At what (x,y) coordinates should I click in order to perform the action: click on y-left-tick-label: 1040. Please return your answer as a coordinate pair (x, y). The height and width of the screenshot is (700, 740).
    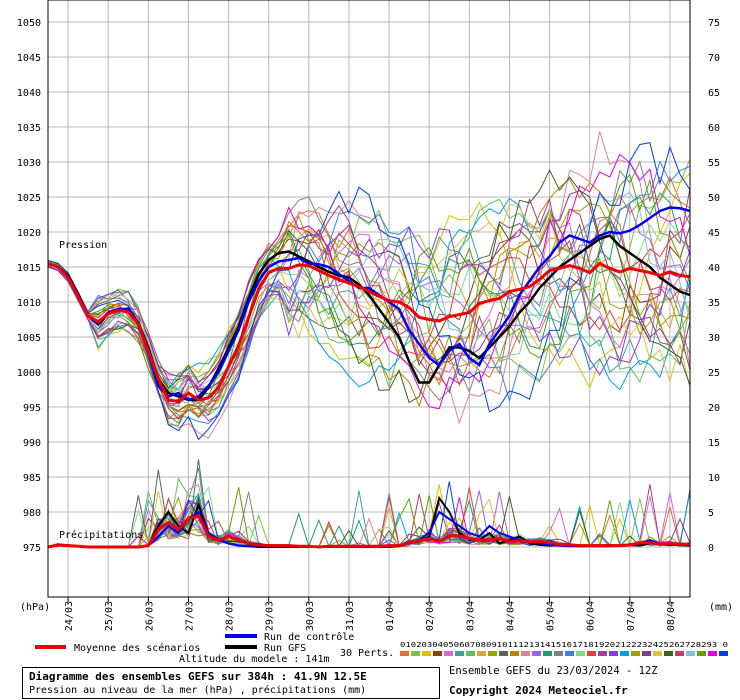
    Looking at the image, I should click on (29, 93).